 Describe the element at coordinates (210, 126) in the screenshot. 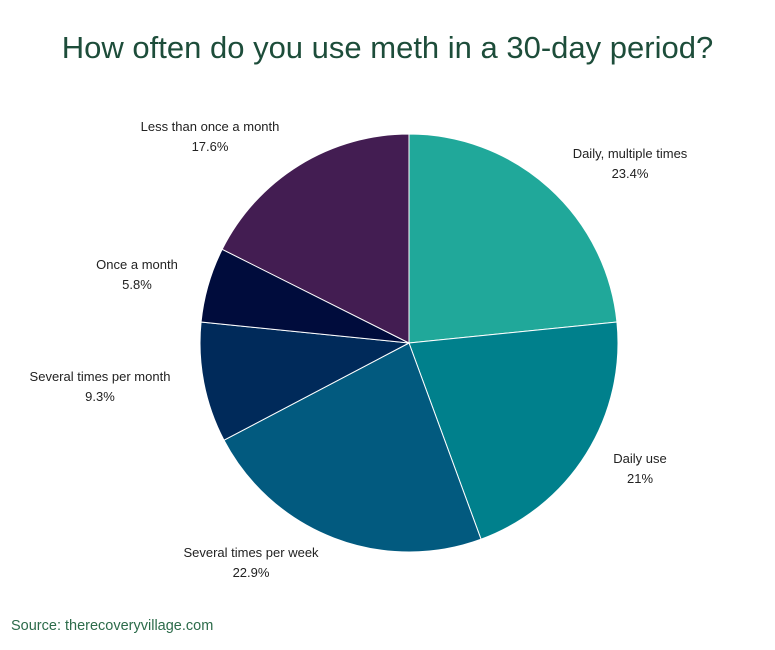

I see `slice-label: Less than once a month` at that location.